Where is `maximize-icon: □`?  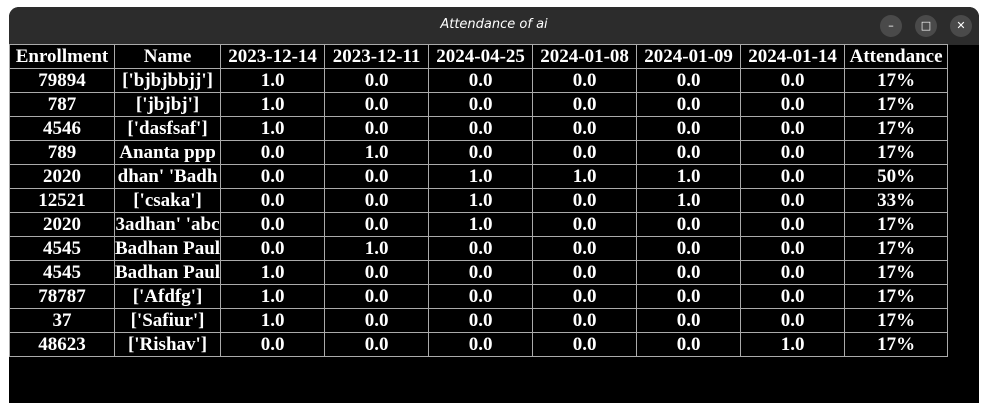
maximize-icon: □ is located at coordinates (926, 26).